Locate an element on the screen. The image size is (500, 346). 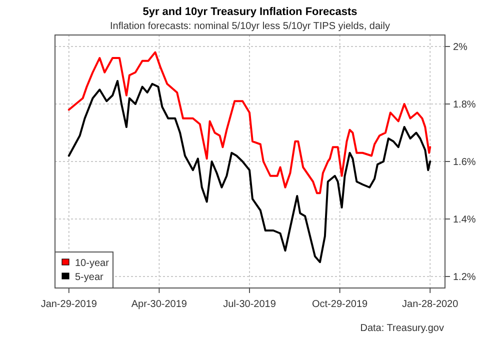
legend-label: 5-year is located at coordinates (89, 277).